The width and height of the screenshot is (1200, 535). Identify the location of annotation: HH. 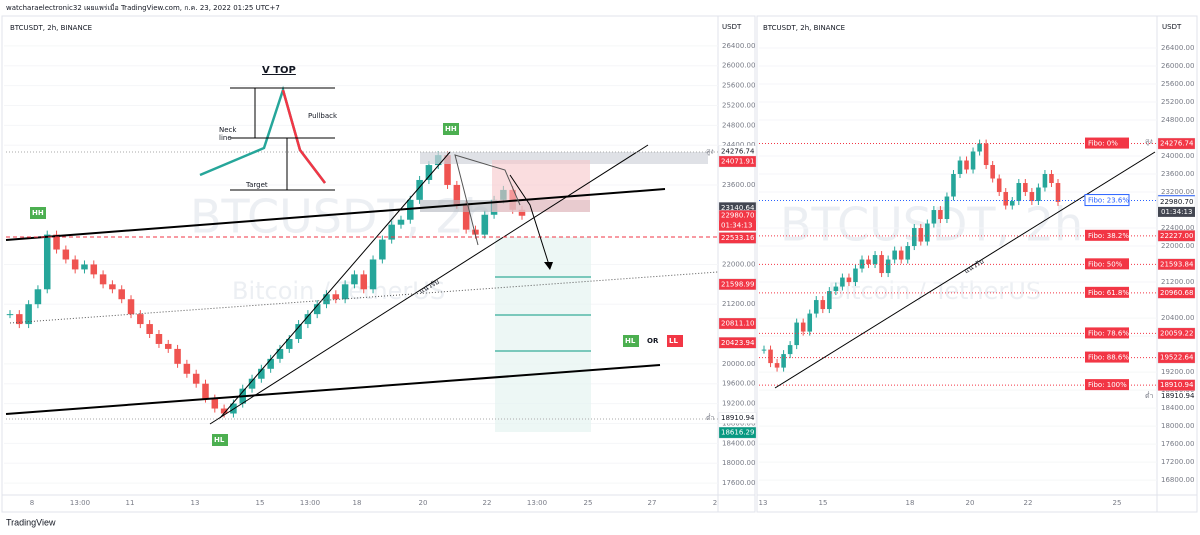
(38, 213).